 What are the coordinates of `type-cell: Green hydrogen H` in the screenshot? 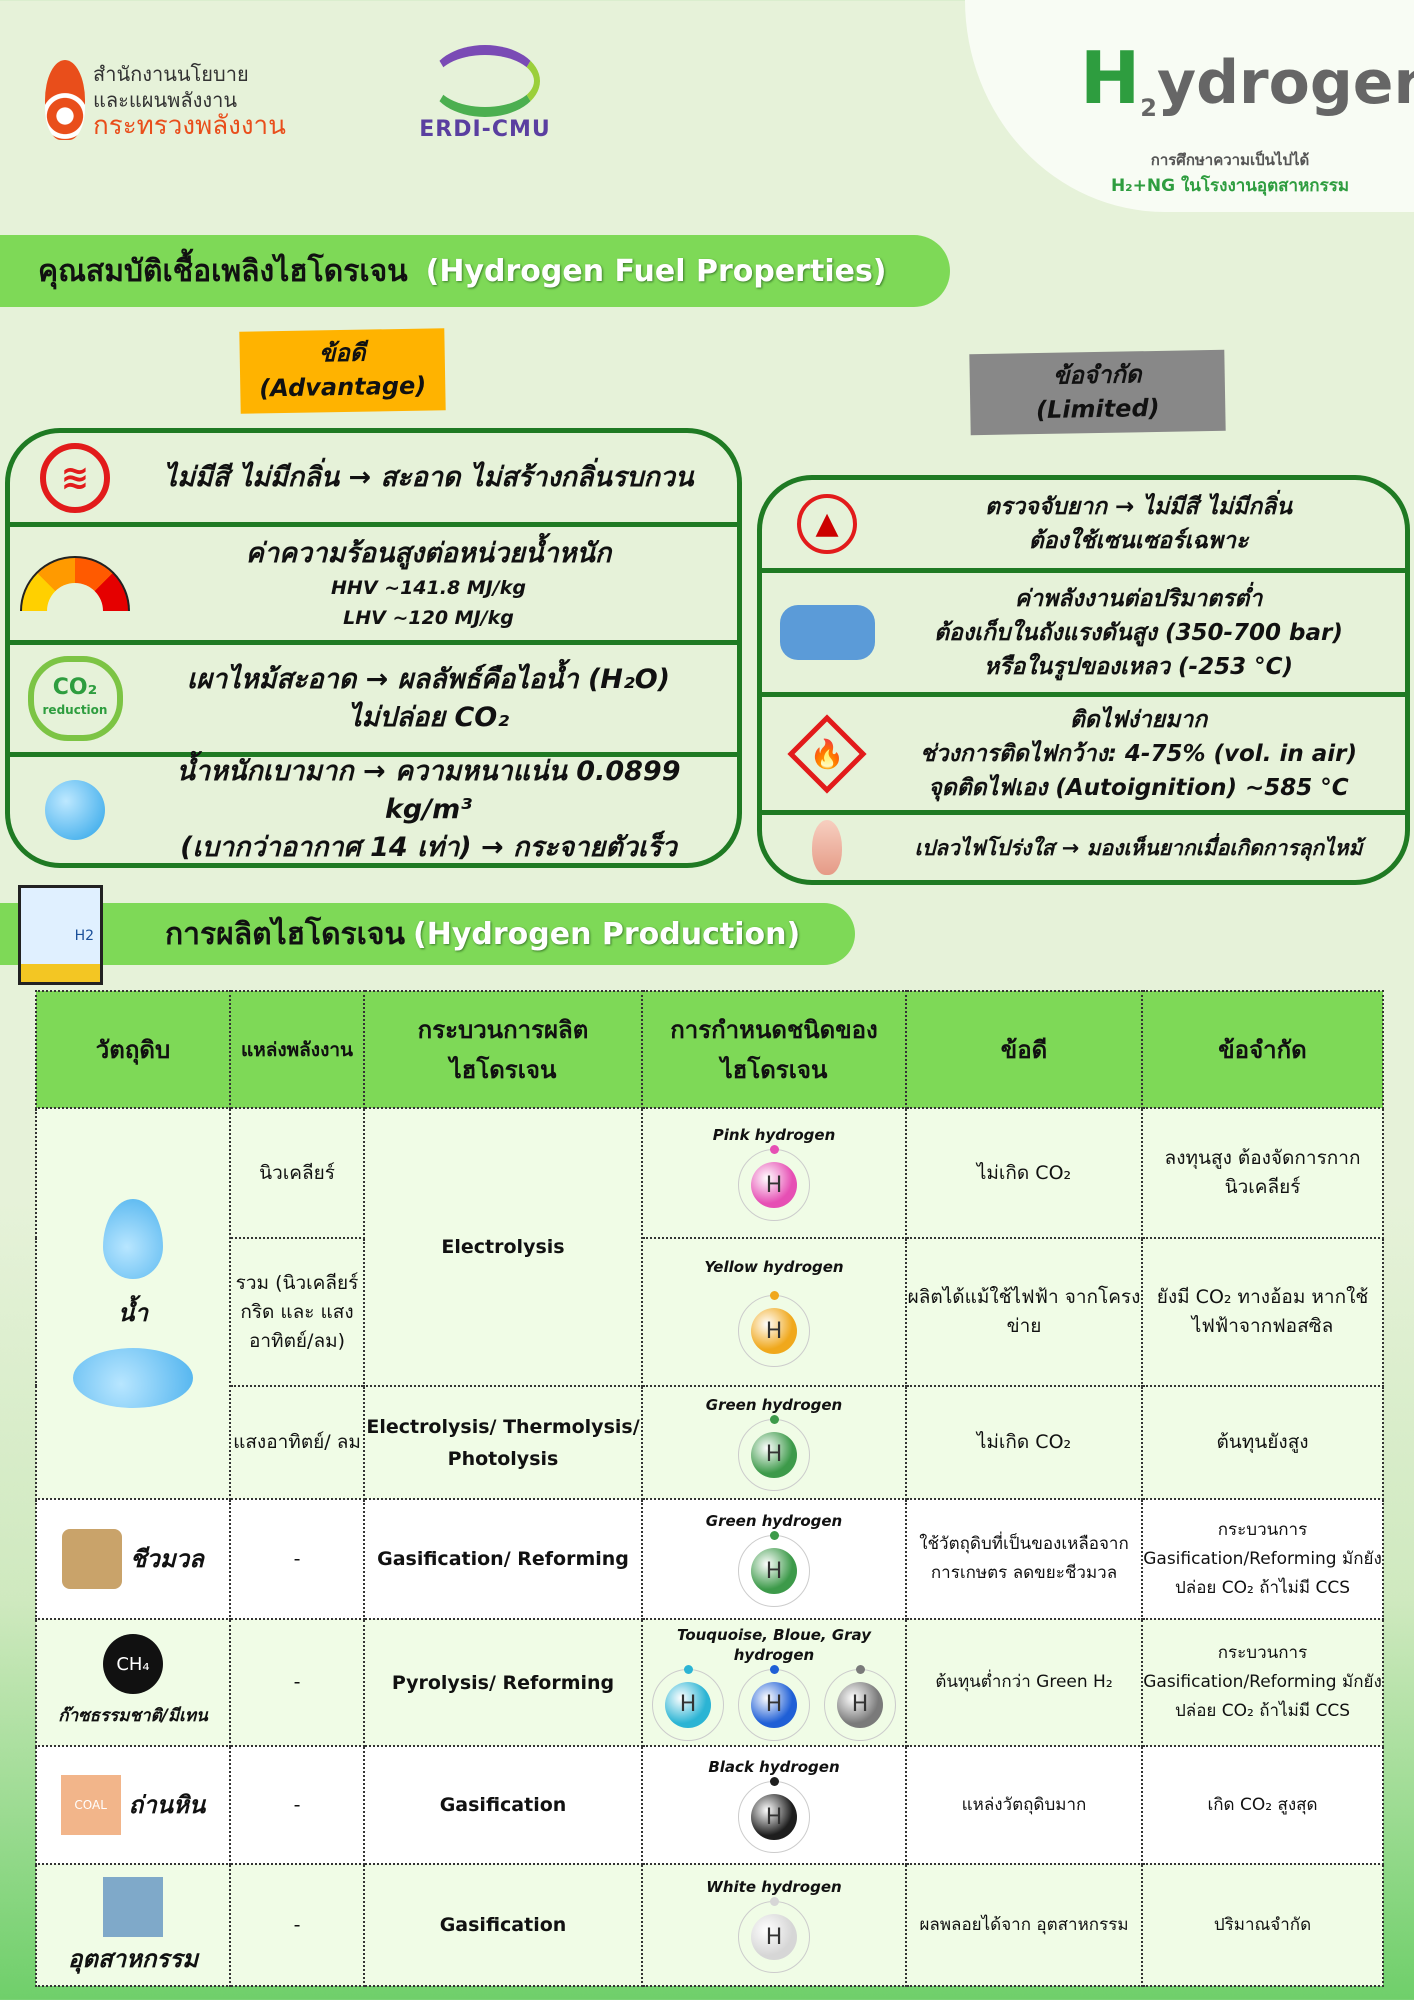 It's located at (774, 1442).